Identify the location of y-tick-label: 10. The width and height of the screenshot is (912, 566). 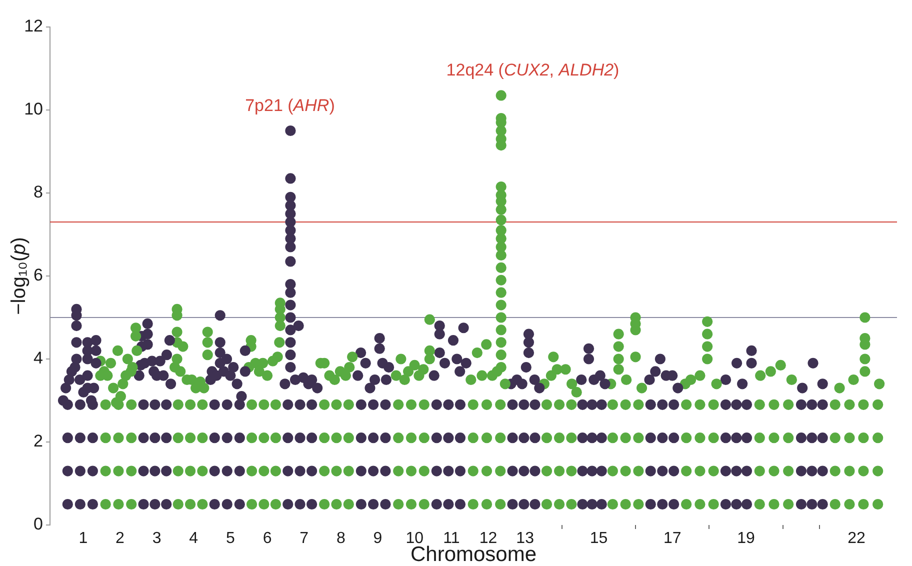
(33, 109).